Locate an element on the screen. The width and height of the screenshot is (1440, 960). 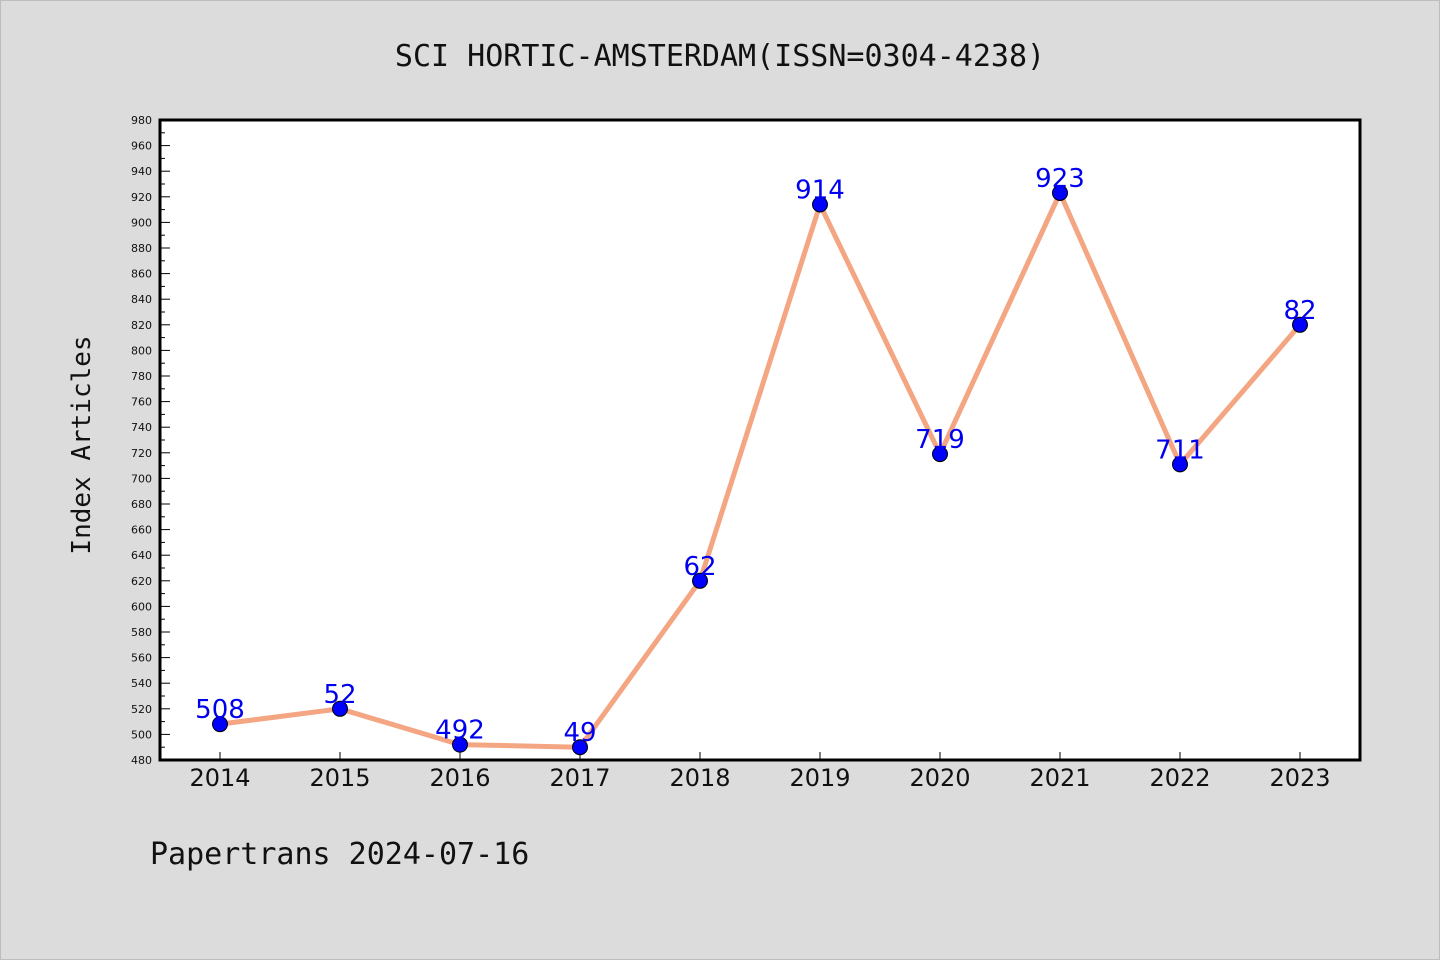
x-tick-label: 2018 is located at coordinates (699, 778).